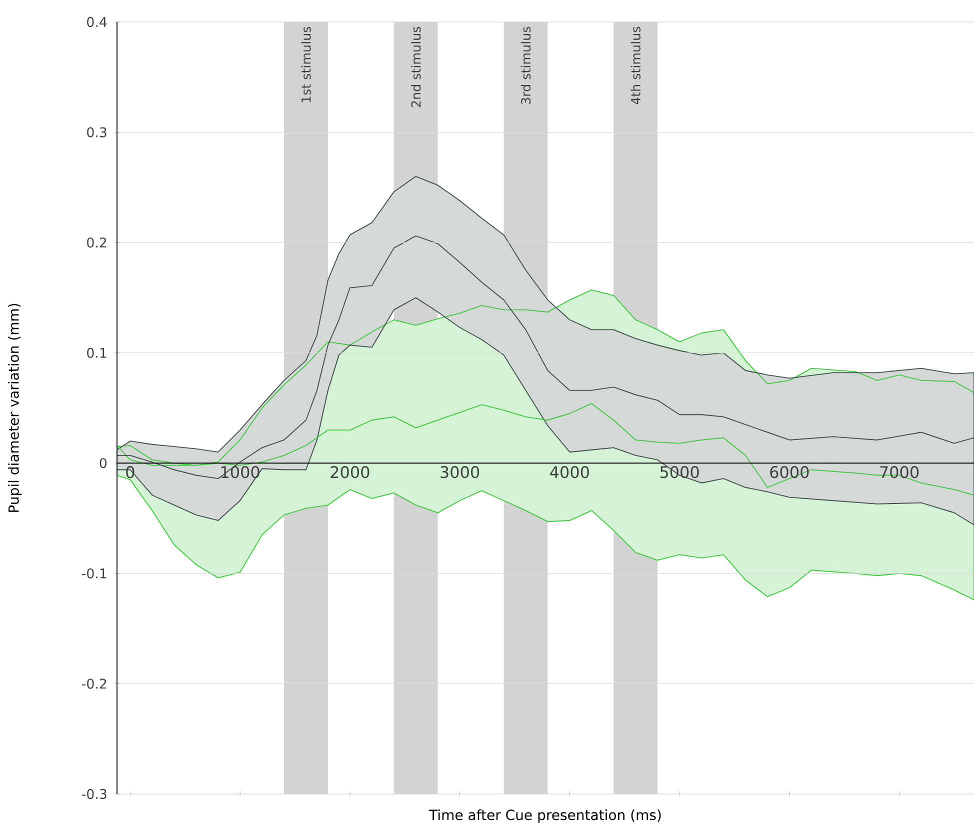  Describe the element at coordinates (789, 472) in the screenshot. I see `x-tick-label: 6000` at that location.